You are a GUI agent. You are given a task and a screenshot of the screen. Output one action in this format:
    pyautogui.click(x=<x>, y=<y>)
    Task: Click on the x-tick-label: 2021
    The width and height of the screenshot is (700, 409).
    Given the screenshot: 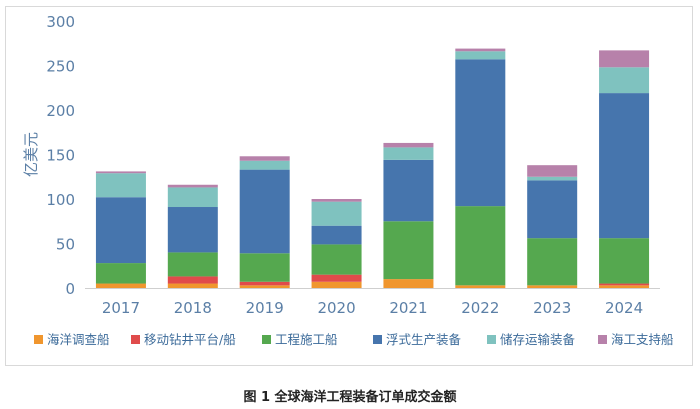 What is the action you would take?
    pyautogui.click(x=408, y=308)
    